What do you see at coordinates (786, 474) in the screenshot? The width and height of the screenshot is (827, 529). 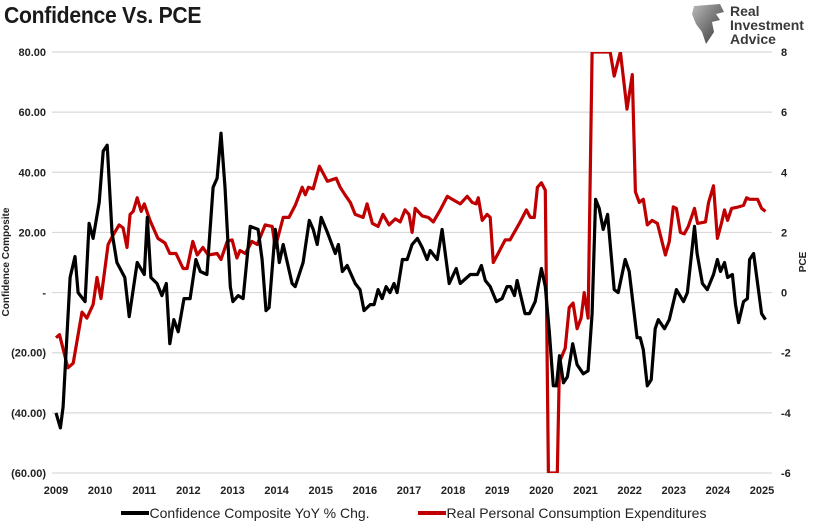 I see `y2-tick-label: -6` at bounding box center [786, 474].